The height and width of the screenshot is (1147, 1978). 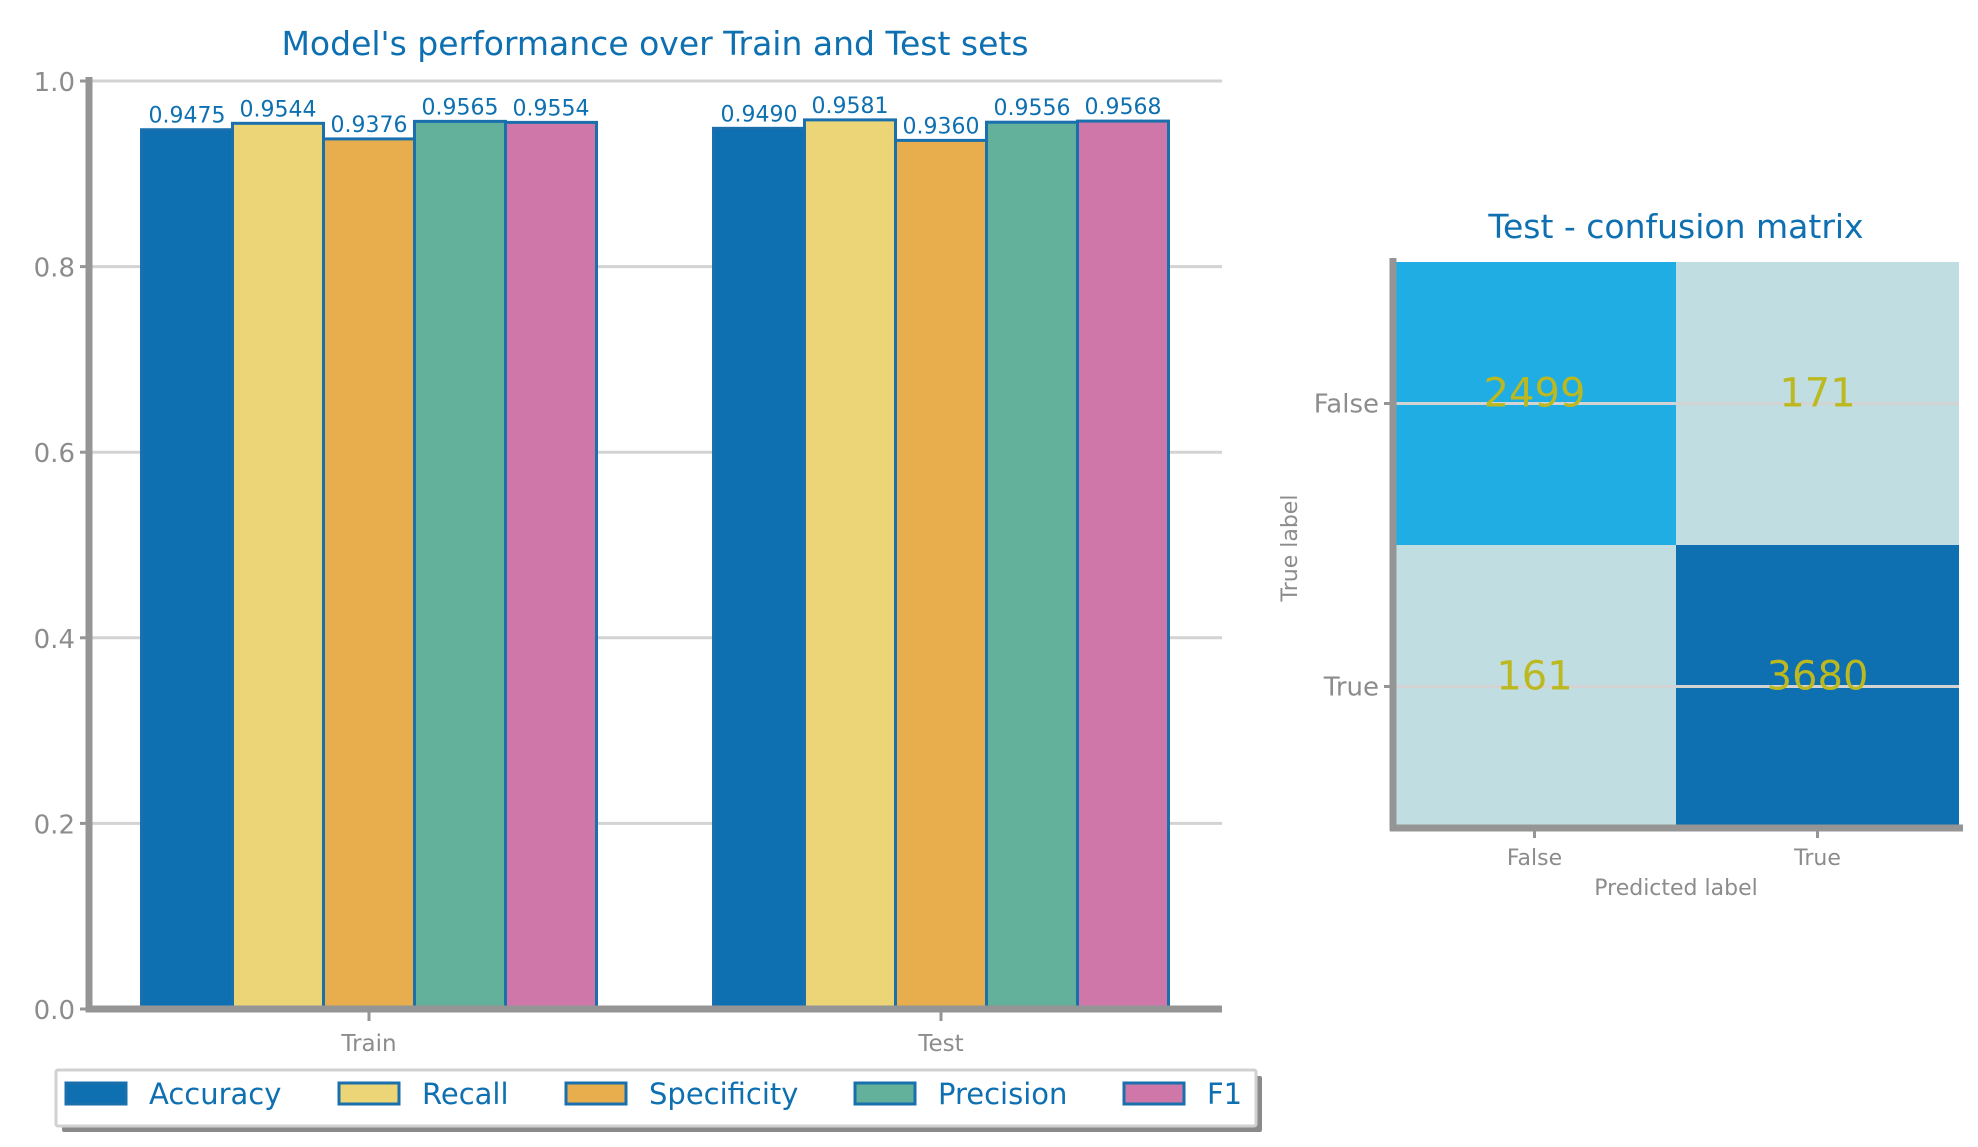 What do you see at coordinates (941, 126) in the screenshot?
I see `bar-value-label: 0.9360` at bounding box center [941, 126].